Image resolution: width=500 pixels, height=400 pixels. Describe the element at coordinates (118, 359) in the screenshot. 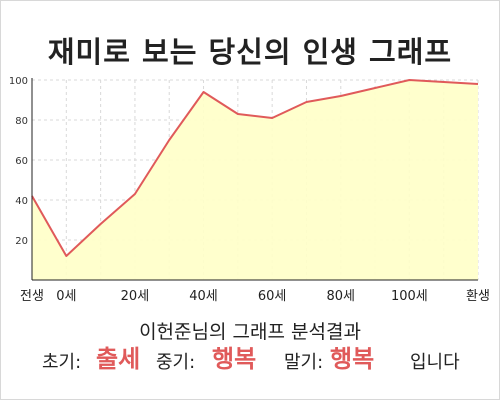

I see `early-value: 출세` at that location.